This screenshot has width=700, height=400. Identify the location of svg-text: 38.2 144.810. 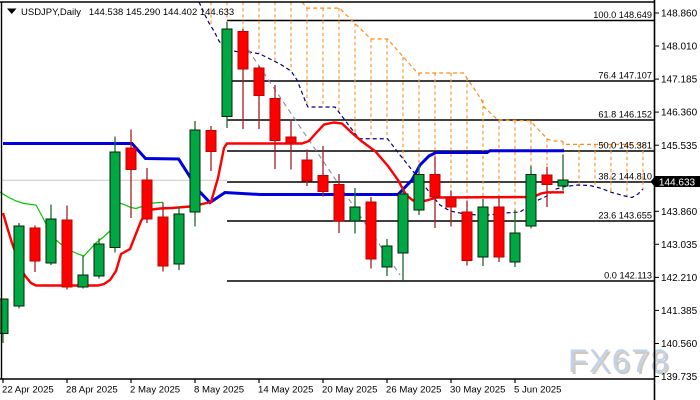
(625, 177).